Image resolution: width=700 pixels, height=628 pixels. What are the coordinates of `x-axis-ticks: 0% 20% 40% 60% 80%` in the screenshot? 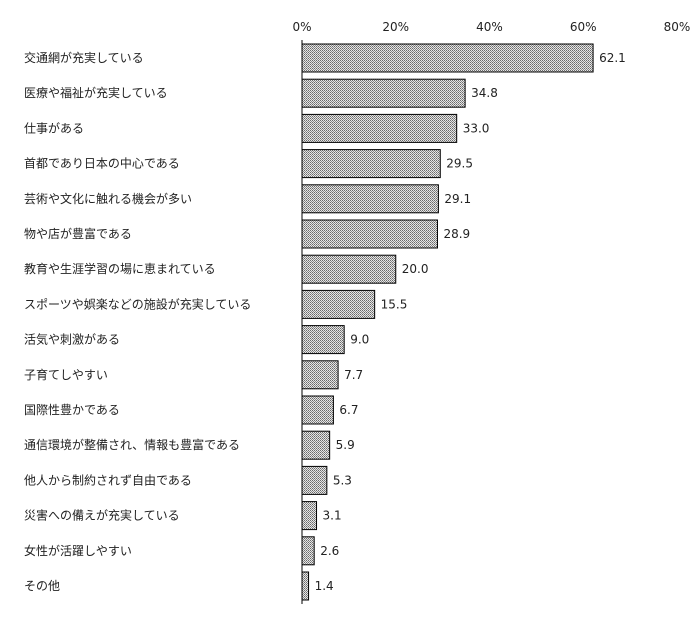 It's located at (491, 27).